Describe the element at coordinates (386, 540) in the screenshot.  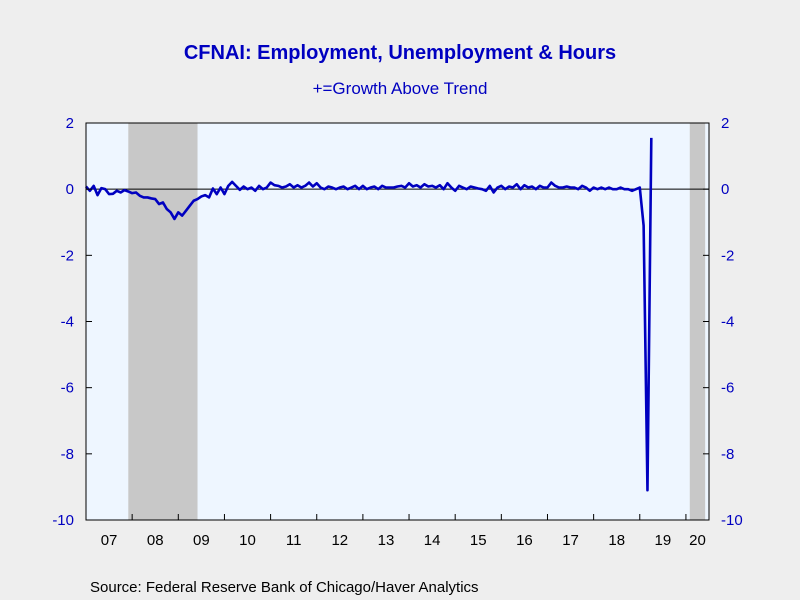
I see `x-tick-label: 13` at that location.